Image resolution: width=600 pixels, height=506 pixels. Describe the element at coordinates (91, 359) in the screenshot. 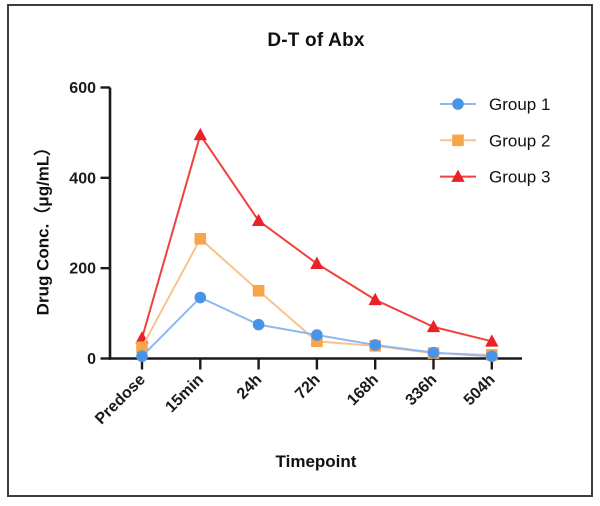

I see `y-tick-label: 0` at that location.